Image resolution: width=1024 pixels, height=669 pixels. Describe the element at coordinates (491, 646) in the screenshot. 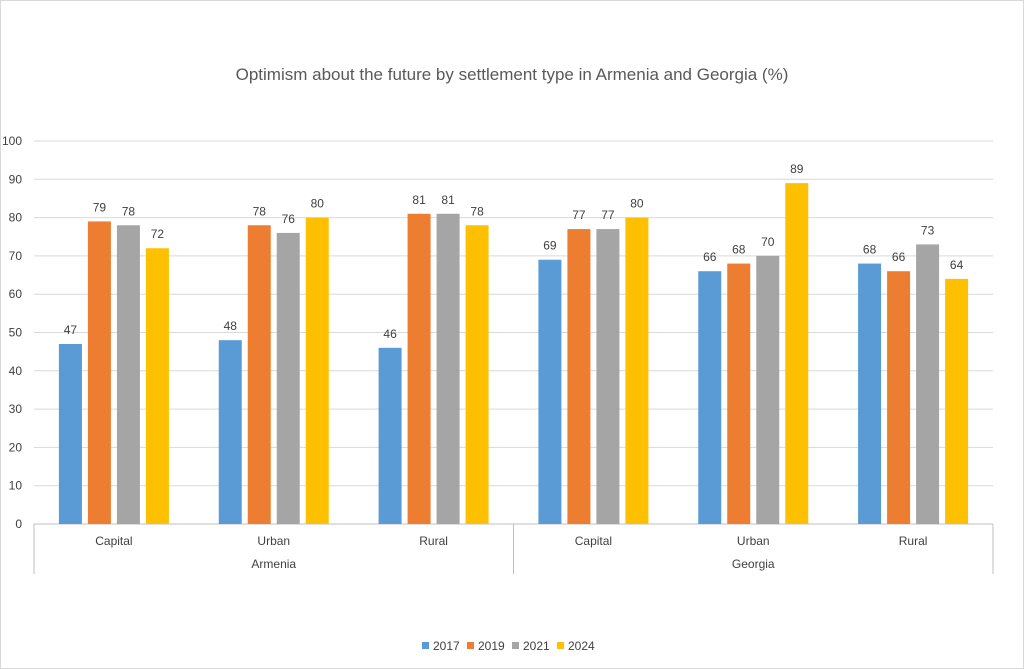

I see `legend-label: 2019` at that location.